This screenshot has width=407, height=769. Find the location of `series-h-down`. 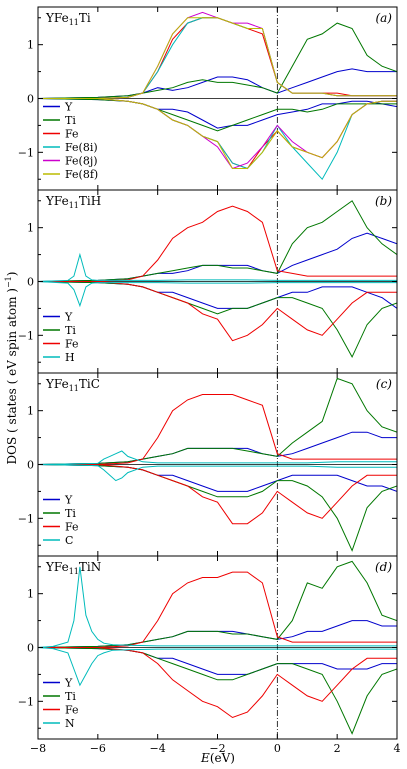

series-h-down is located at coordinates (217, 294).